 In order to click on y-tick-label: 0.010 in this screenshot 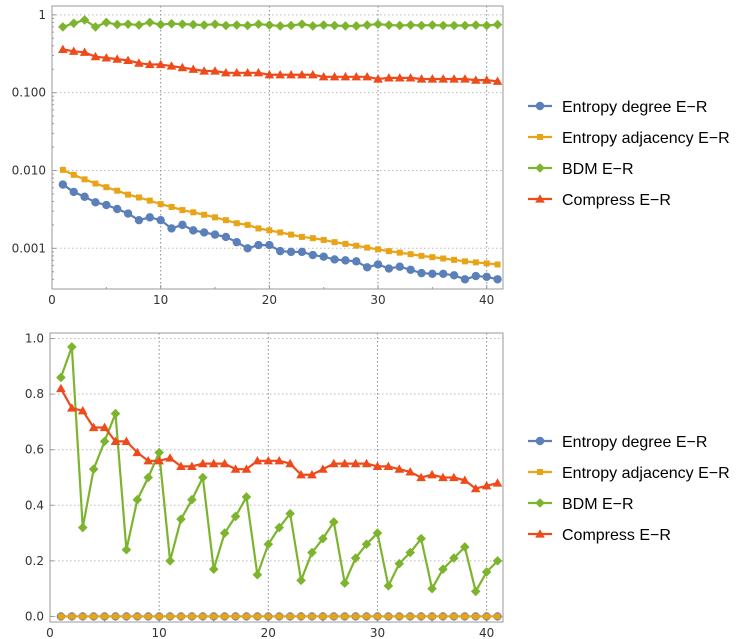, I will do `click(29, 170)`.